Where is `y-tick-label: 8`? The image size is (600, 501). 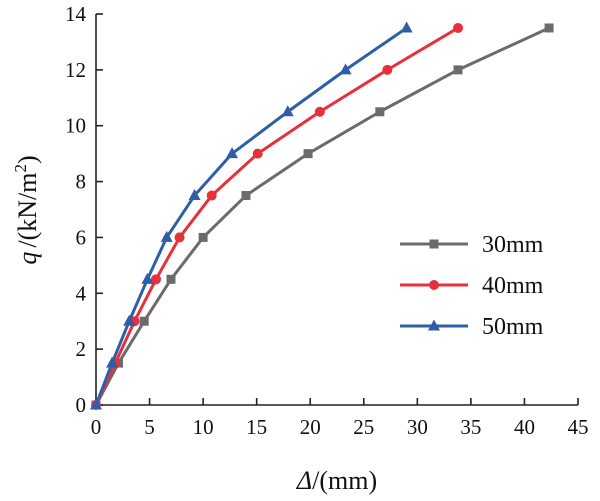
y-tick-label: 8 is located at coordinates (81, 182).